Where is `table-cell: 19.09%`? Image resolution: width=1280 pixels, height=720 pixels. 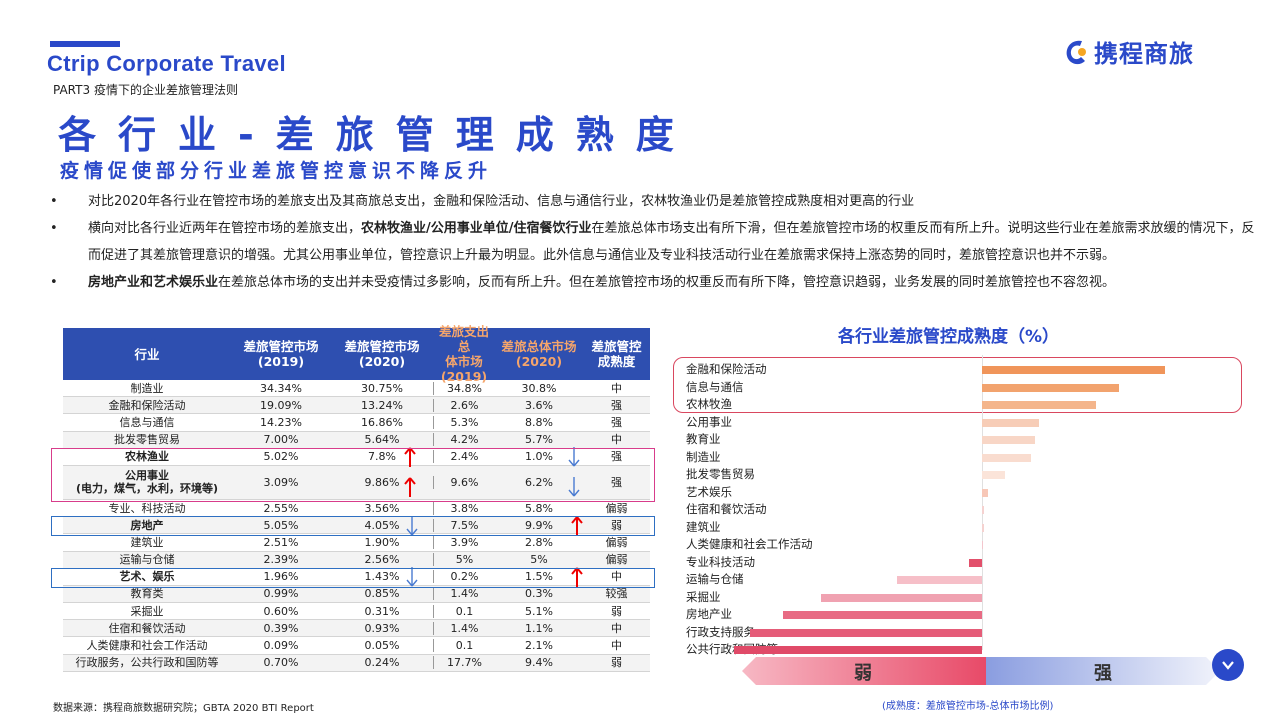 table-cell: 19.09% is located at coordinates (281, 405).